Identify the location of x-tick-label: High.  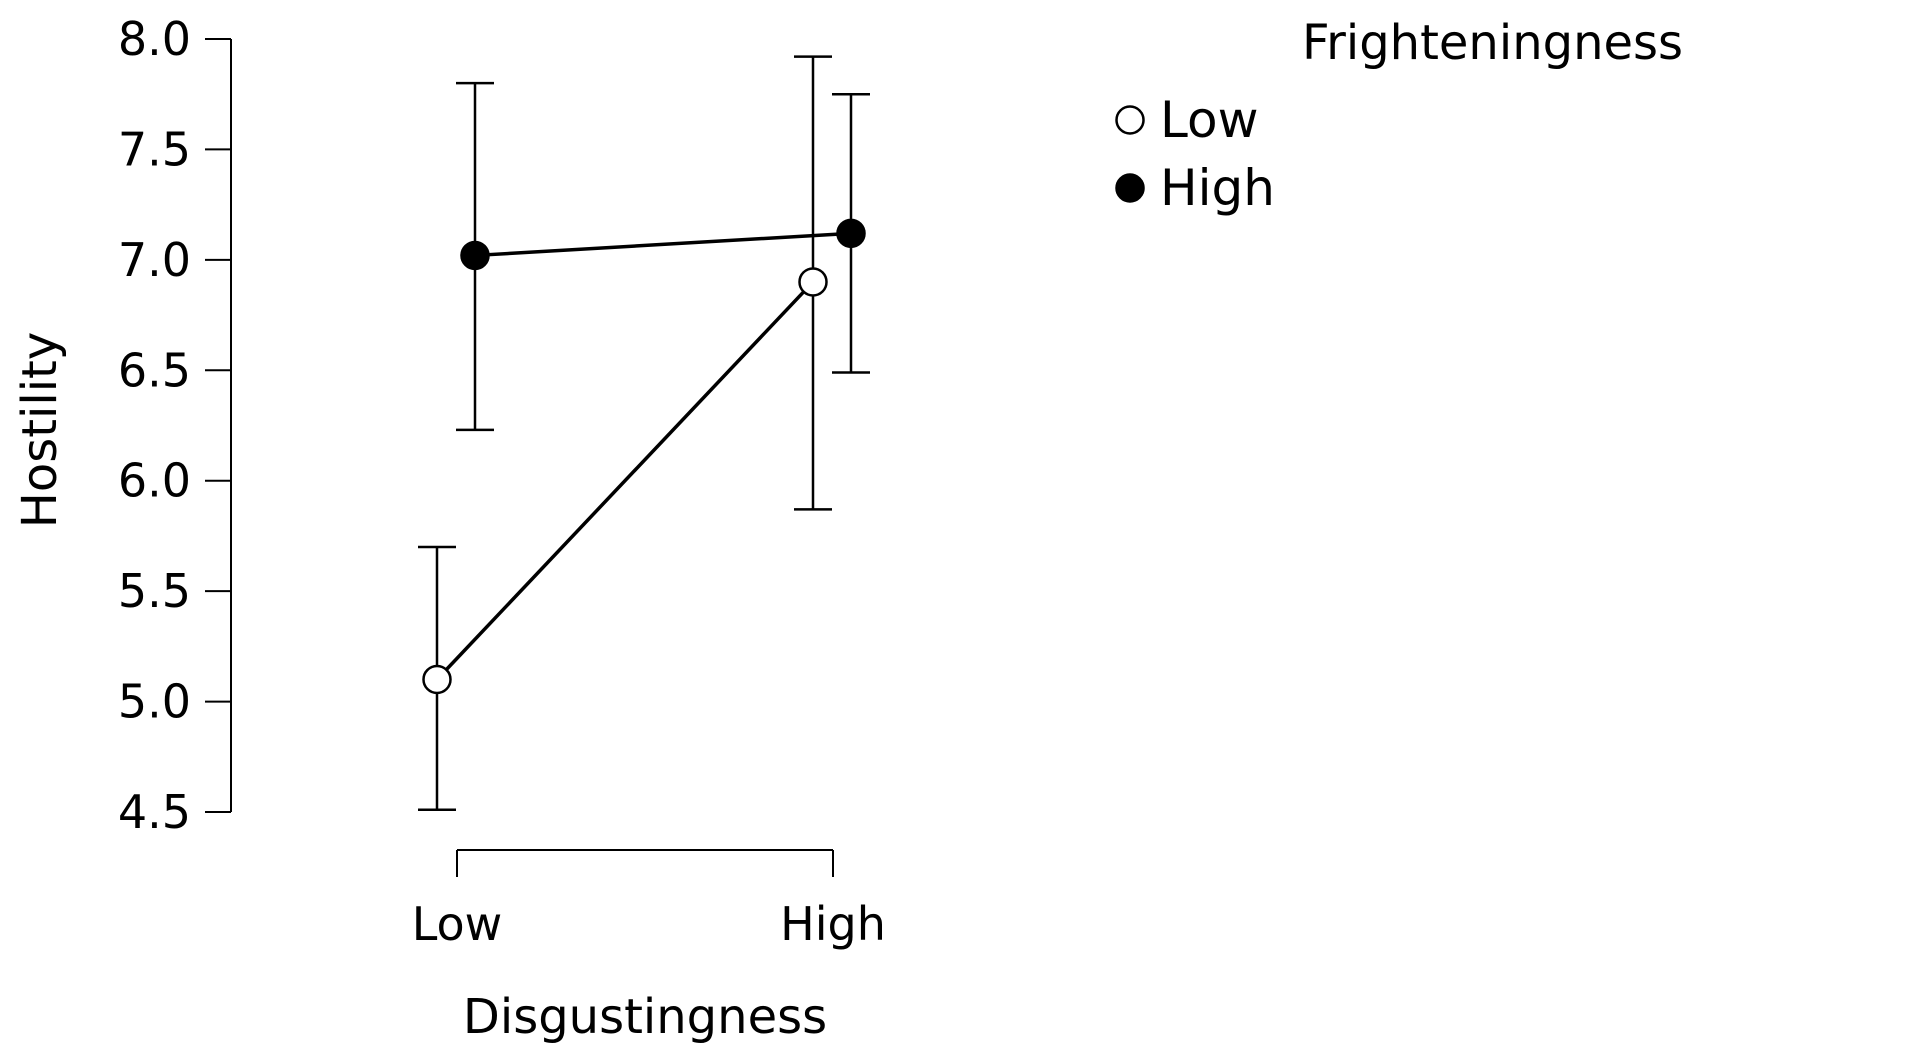
(833, 924).